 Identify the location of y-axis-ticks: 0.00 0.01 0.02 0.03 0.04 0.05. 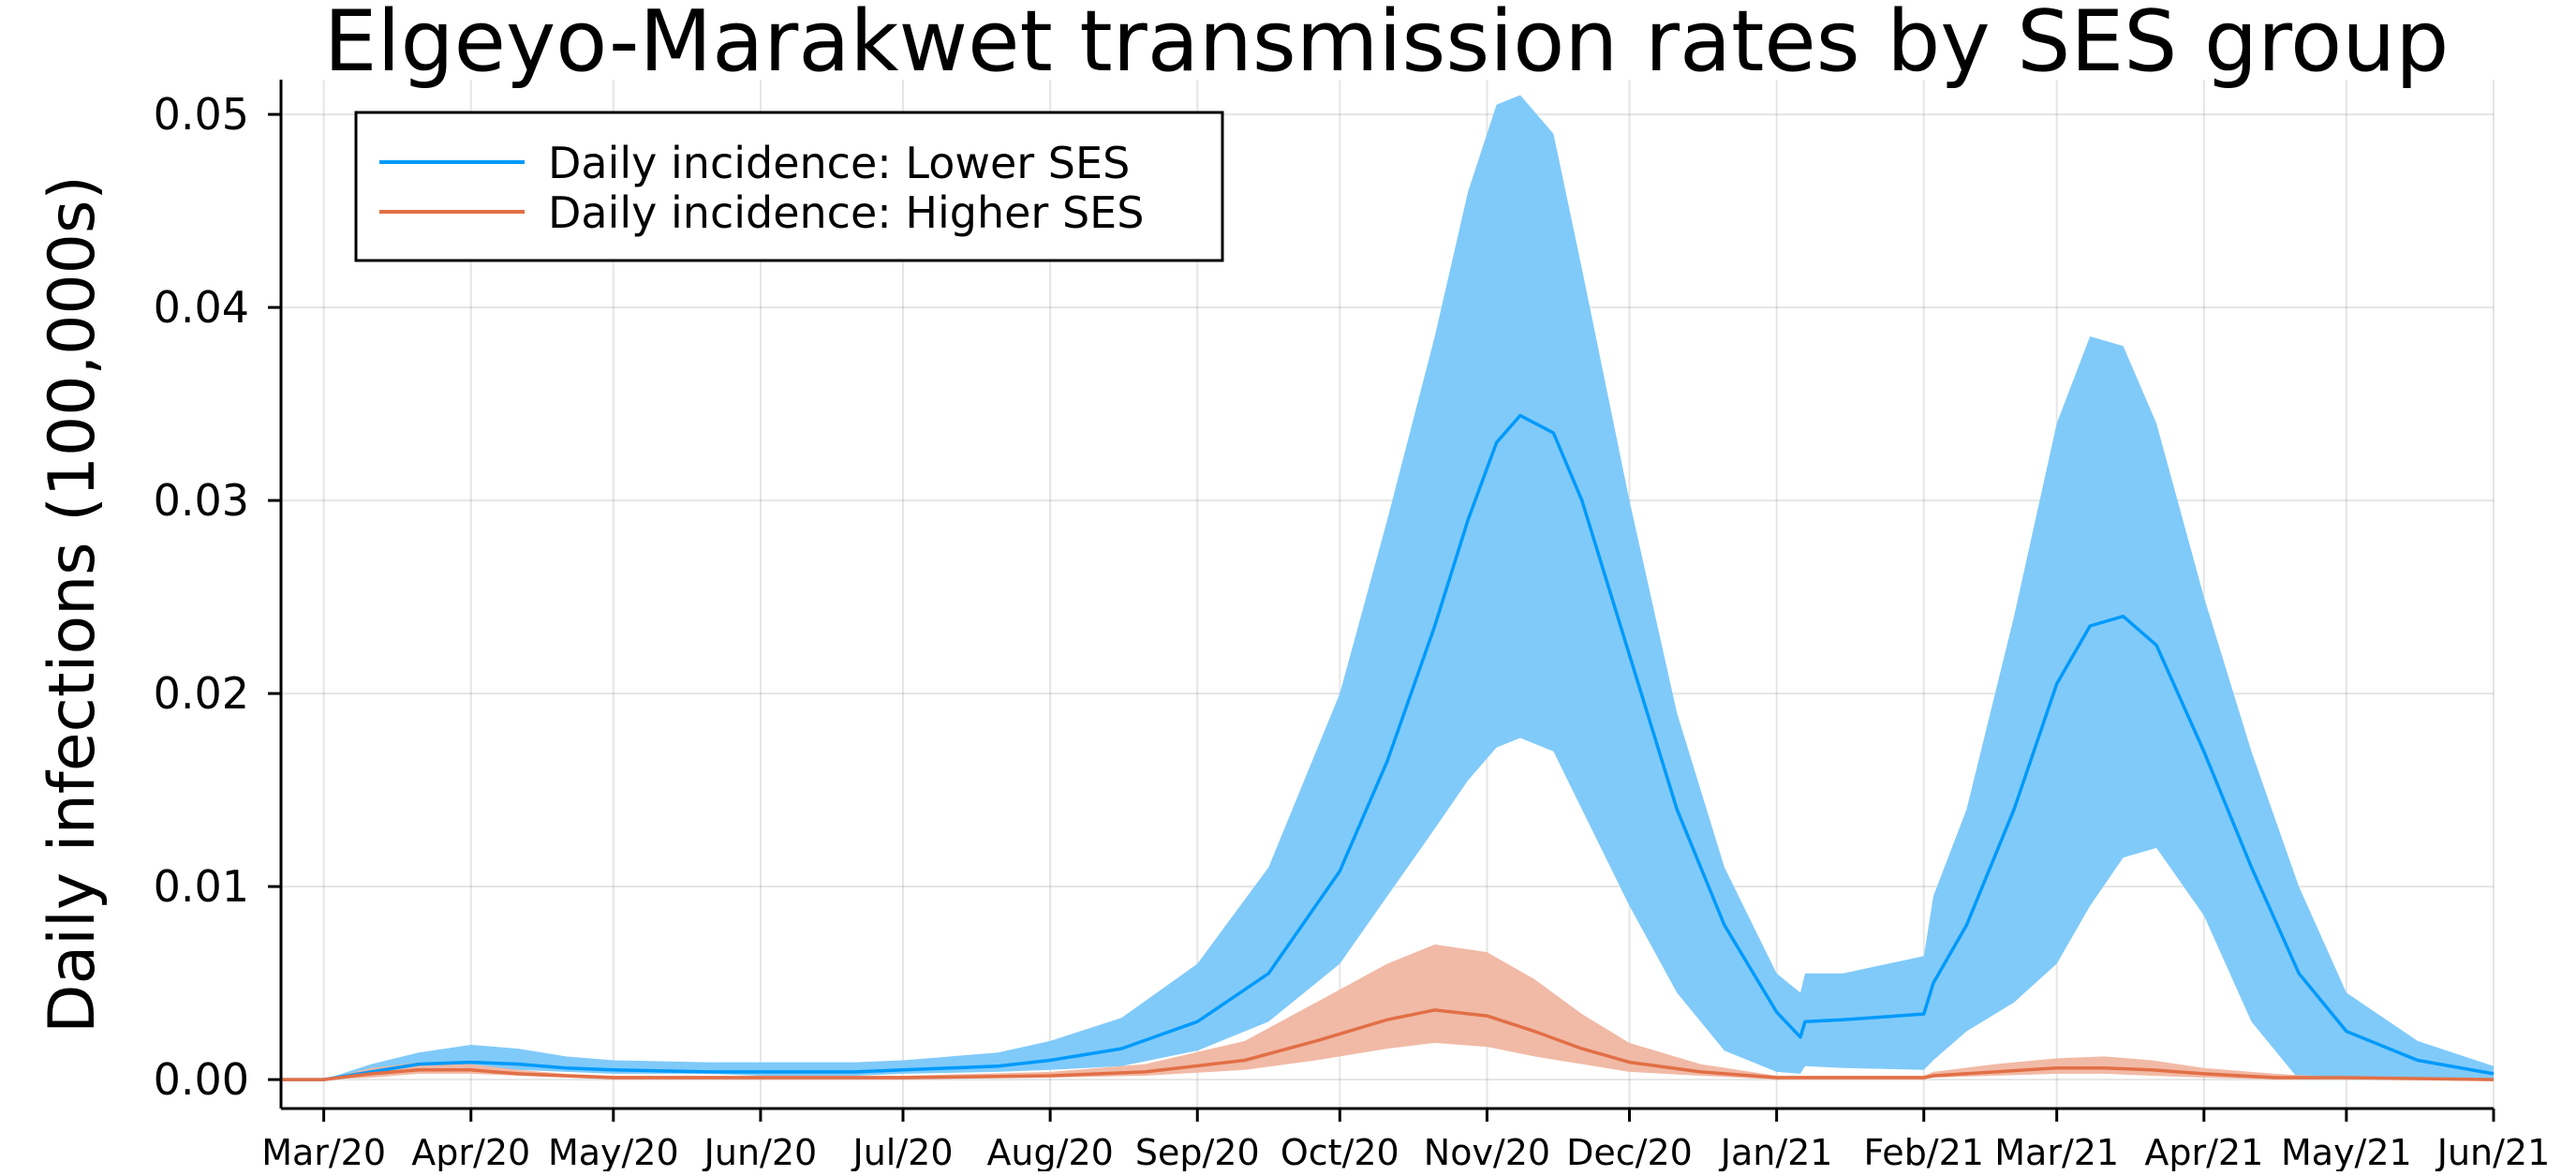
(201, 597).